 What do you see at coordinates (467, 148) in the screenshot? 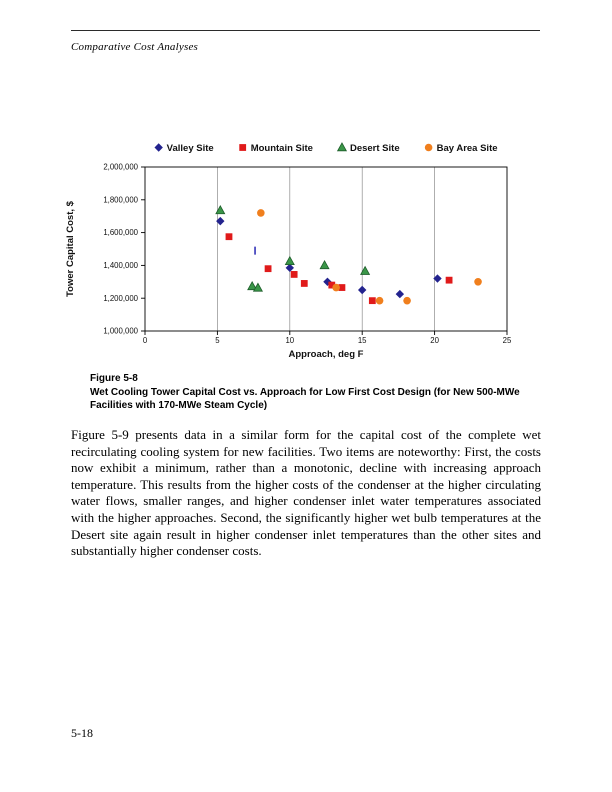
I see `legend-text: Bay Area Site` at bounding box center [467, 148].